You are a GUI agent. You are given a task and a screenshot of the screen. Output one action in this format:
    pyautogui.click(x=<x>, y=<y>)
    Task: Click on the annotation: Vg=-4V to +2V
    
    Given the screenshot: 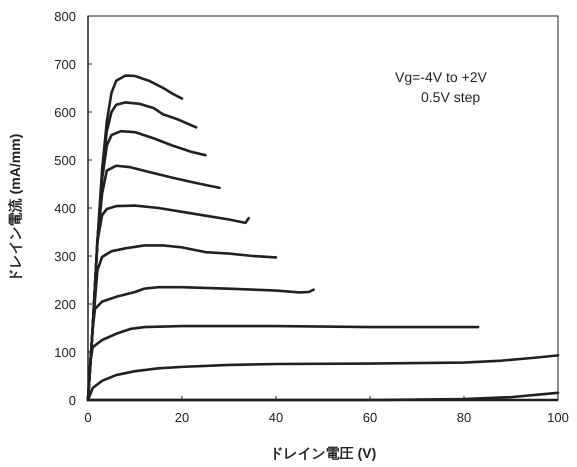 What is the action you would take?
    pyautogui.click(x=441, y=77)
    